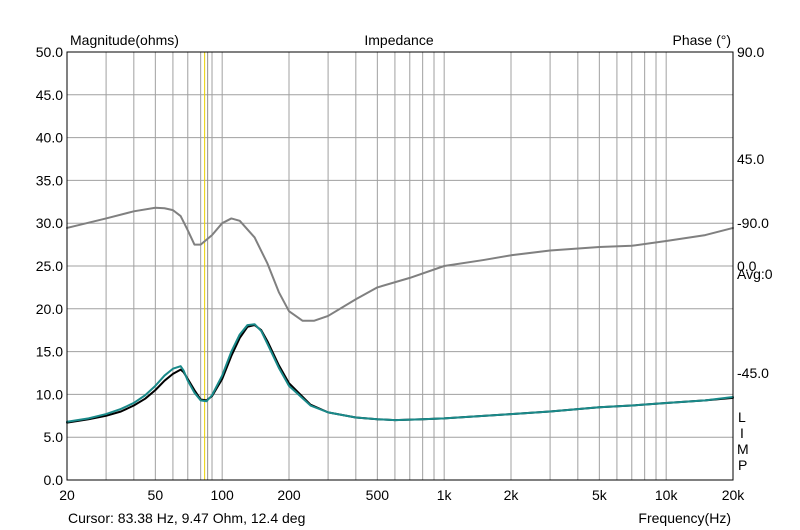  Describe the element at coordinates (49, 95) in the screenshot. I see `y-left-tick-label: 45.0` at that location.